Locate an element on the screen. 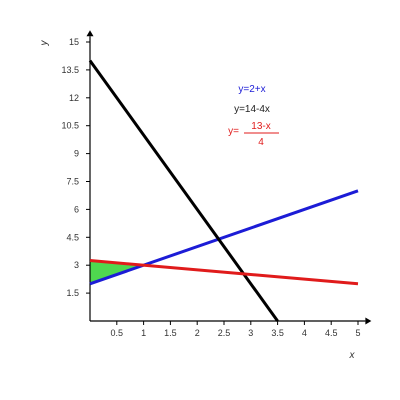 The image size is (400, 400). y-tick-label: 1.5 is located at coordinates (72, 293).